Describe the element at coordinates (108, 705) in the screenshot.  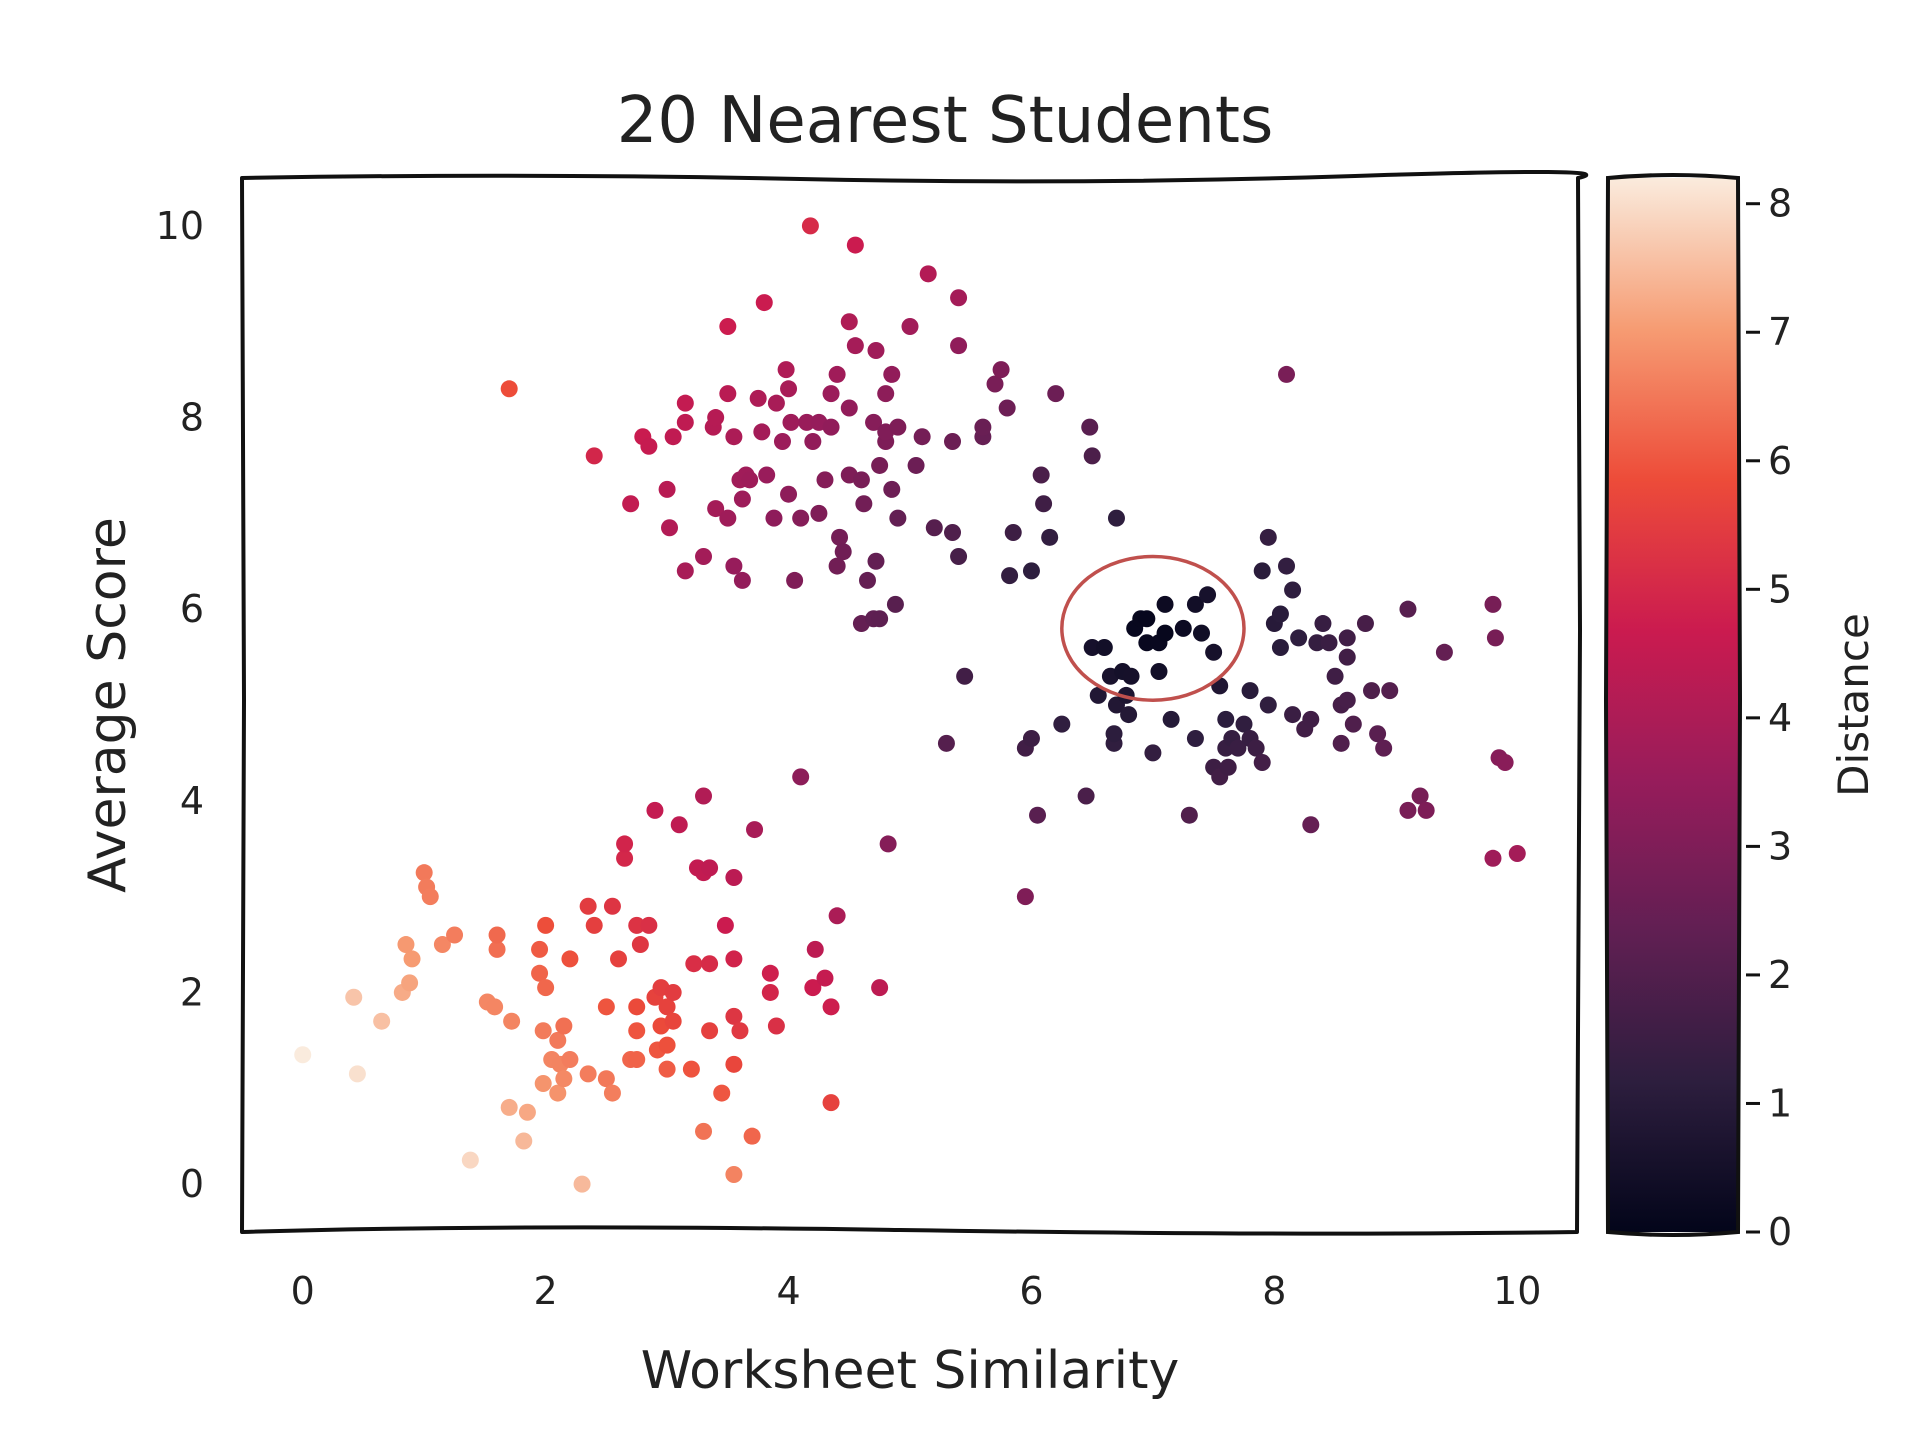
I see `y-axis-label: Average Score` at that location.